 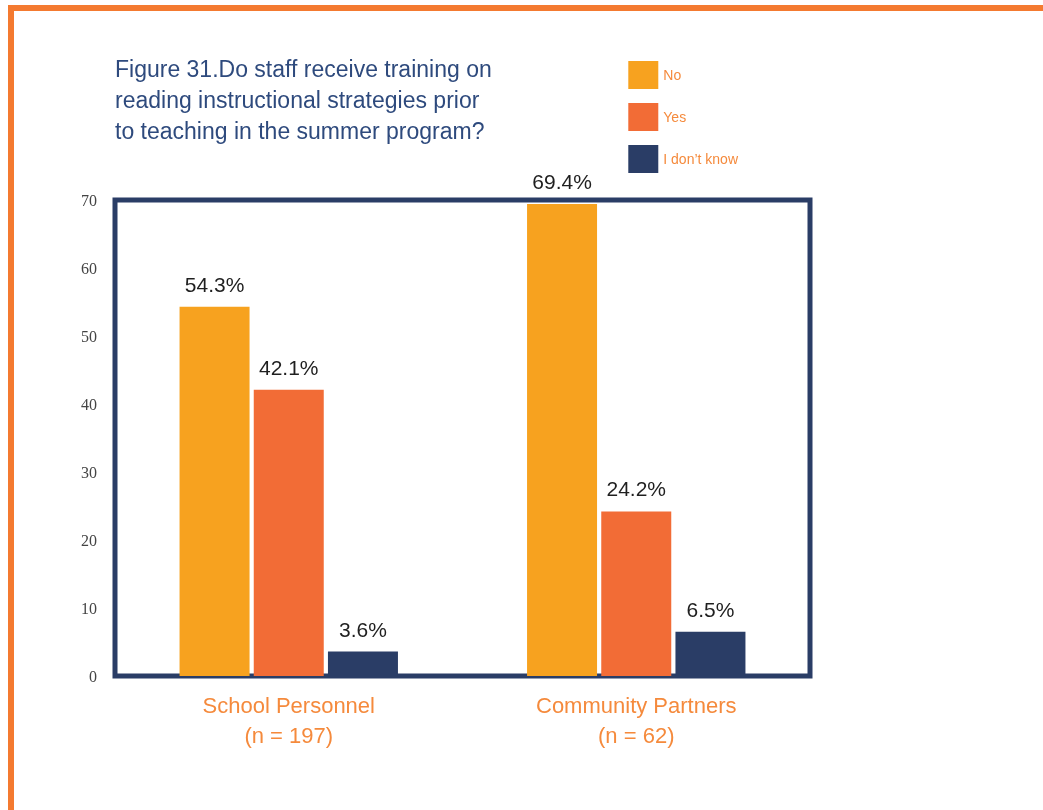 What do you see at coordinates (562, 182) in the screenshot?
I see `data-label: 69.4%` at bounding box center [562, 182].